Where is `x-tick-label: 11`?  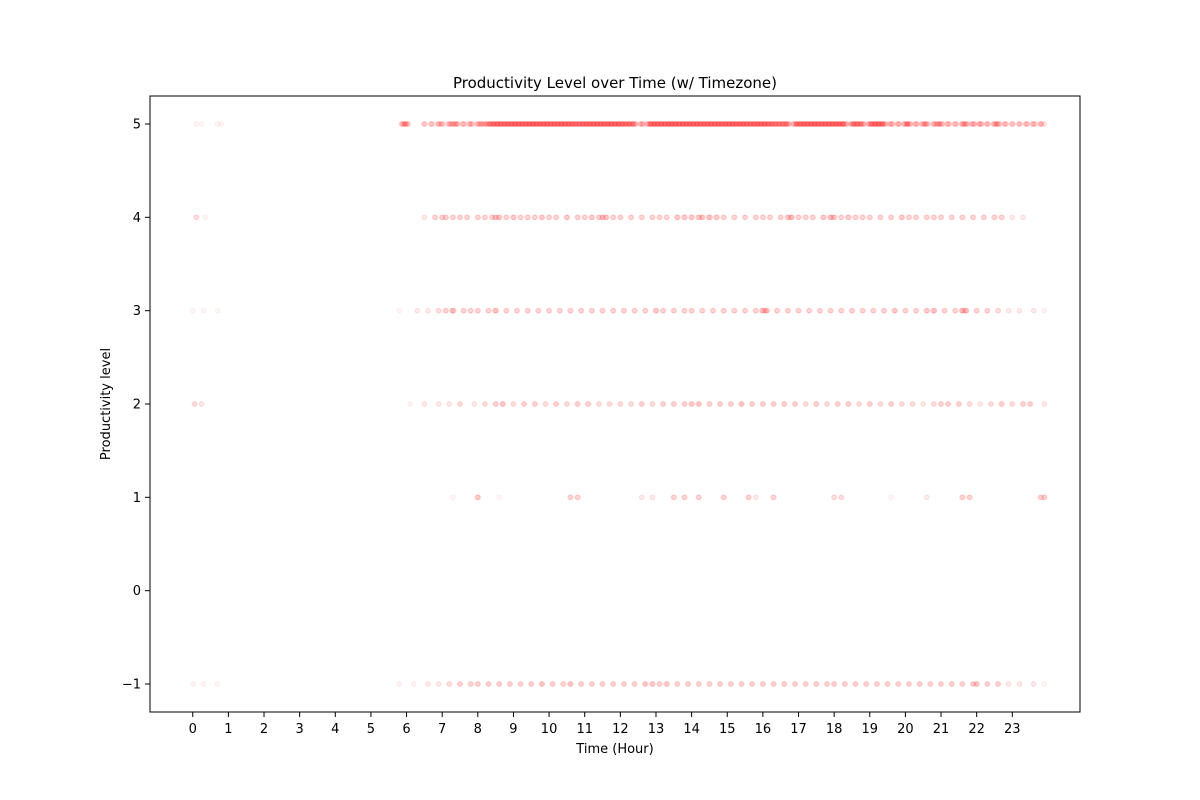
x-tick-label: 11 is located at coordinates (584, 729).